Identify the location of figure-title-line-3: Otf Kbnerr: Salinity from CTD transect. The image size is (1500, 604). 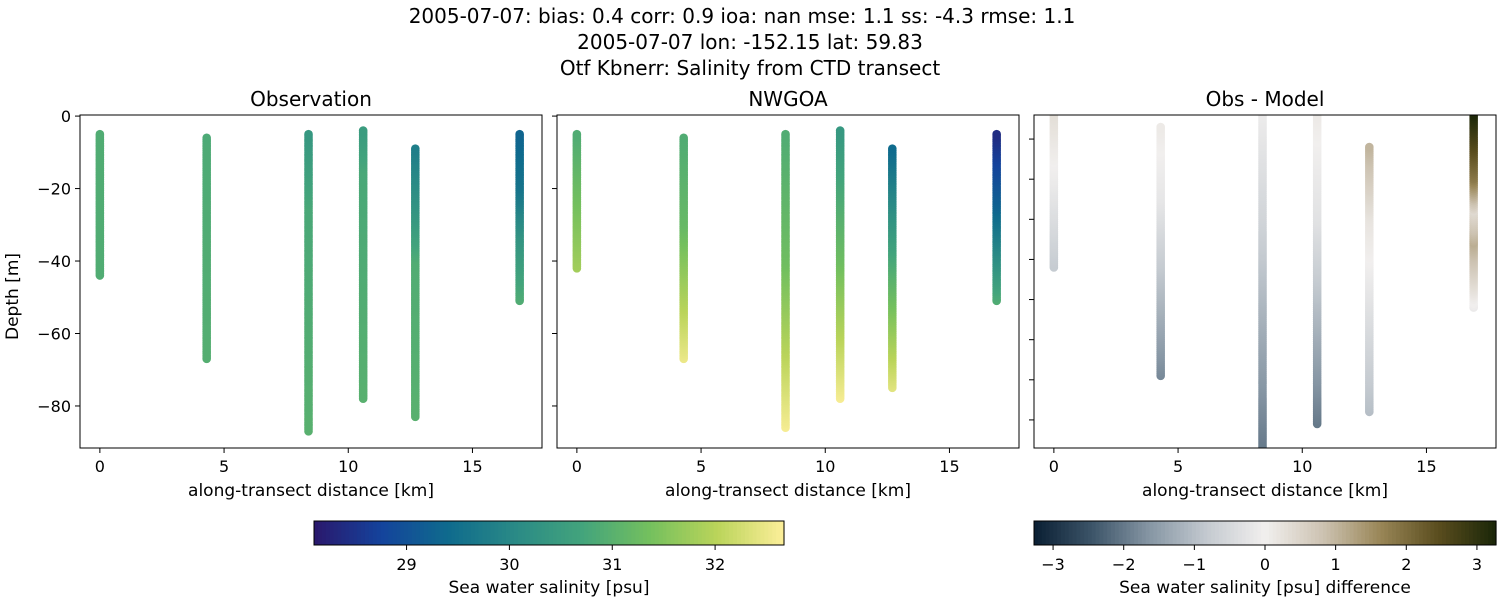
(750, 68).